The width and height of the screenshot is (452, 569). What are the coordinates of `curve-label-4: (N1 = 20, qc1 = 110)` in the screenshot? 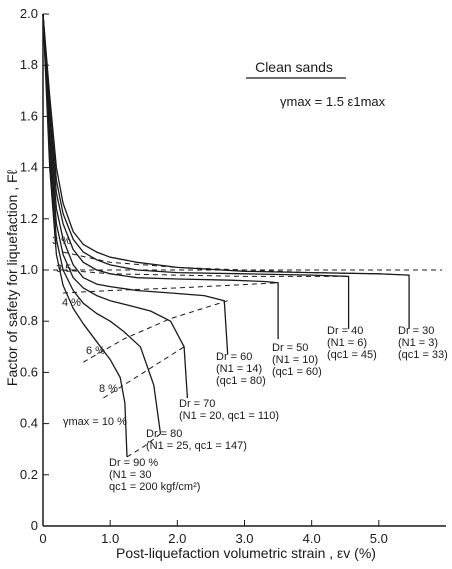 It's located at (229, 416).